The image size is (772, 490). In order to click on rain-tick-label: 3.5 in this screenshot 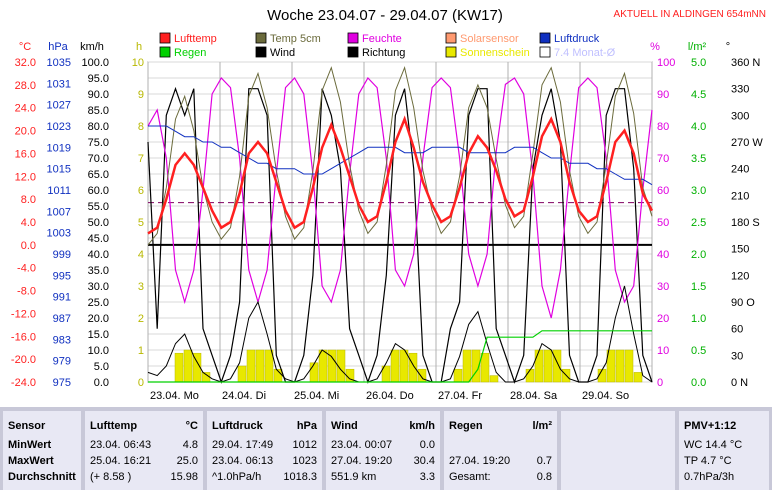, I will do `click(698, 159)`.